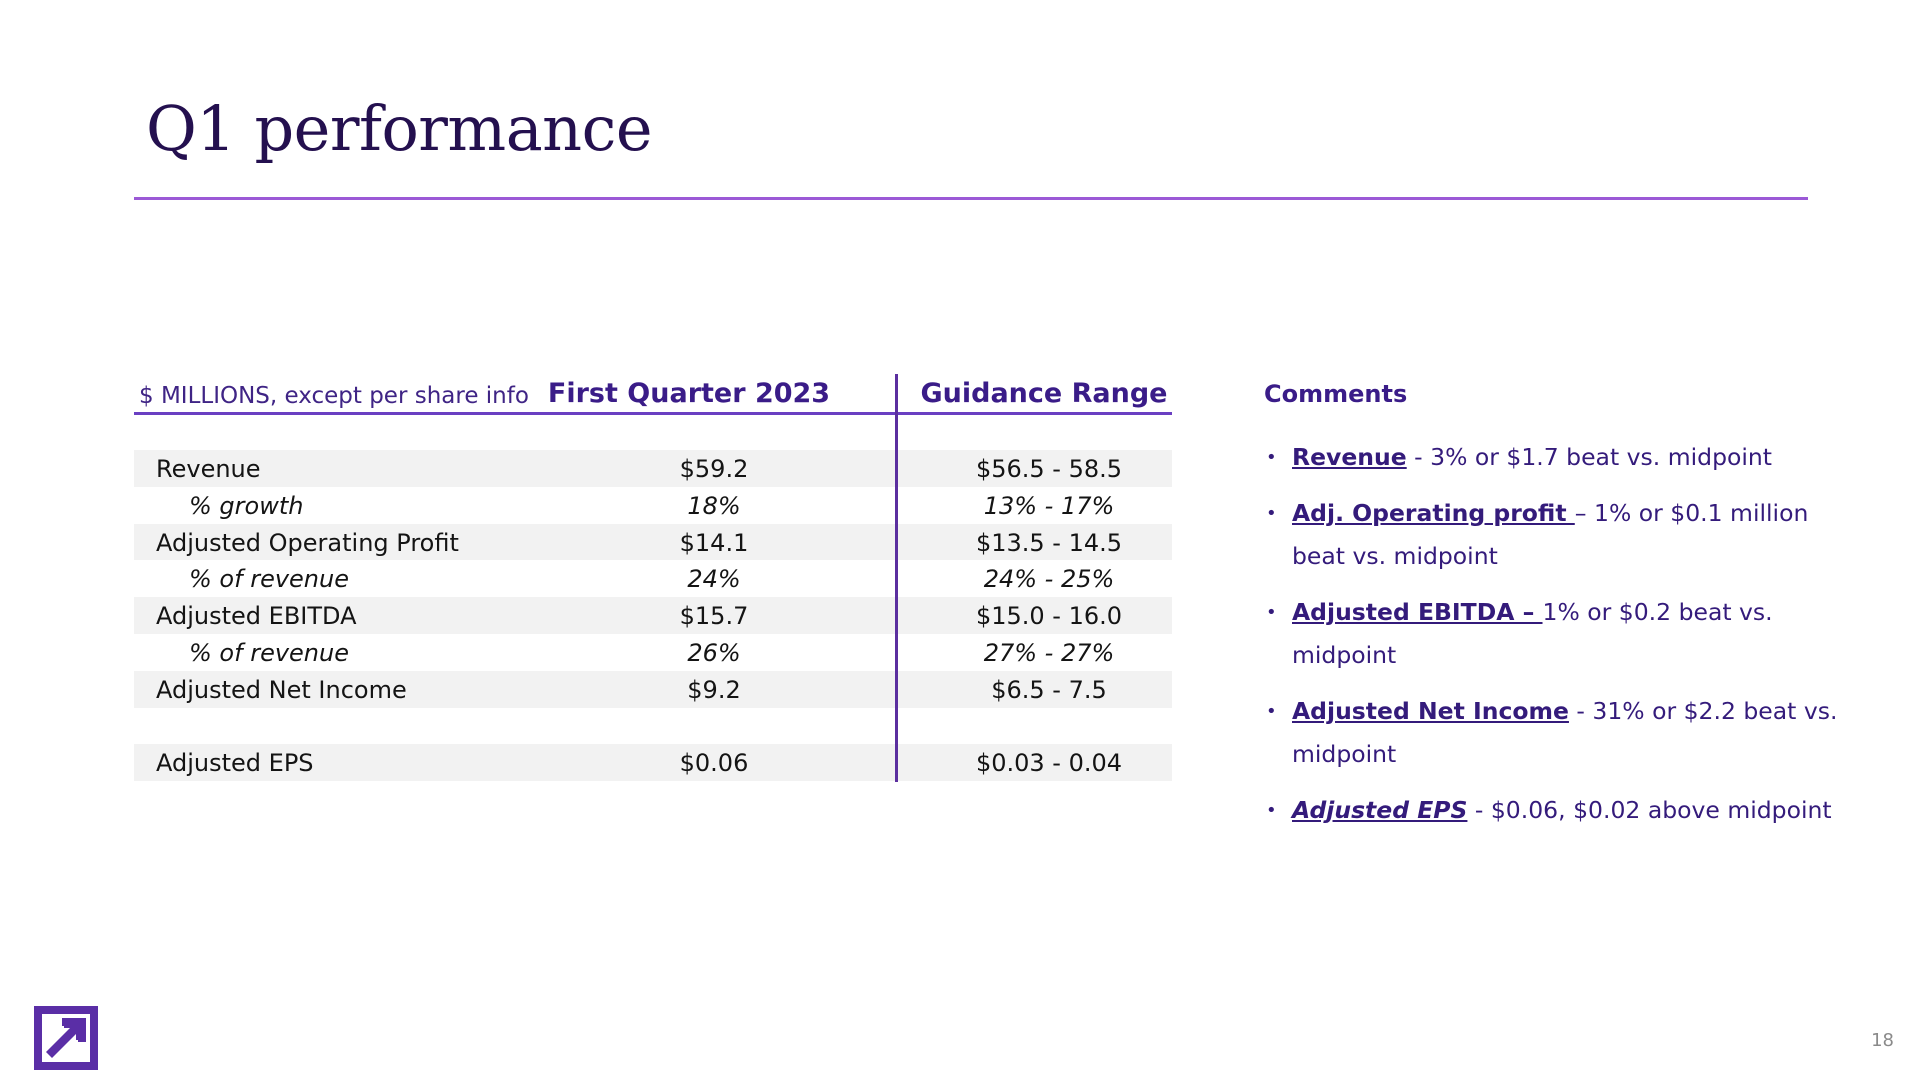 Image resolution: width=1920 pixels, height=1080 pixels. What do you see at coordinates (1349, 457) in the screenshot?
I see `comment-key: Revenue` at bounding box center [1349, 457].